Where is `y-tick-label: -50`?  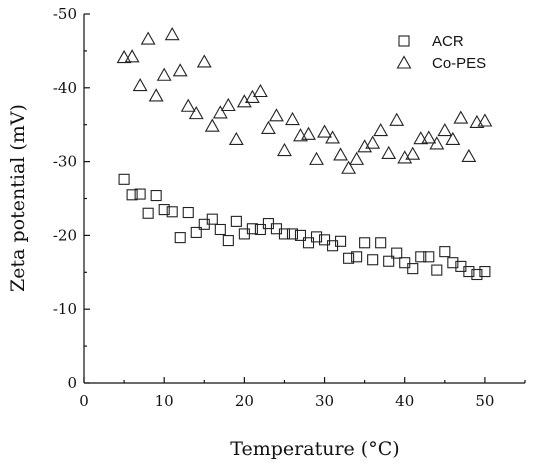 y-tick-label: -50 is located at coordinates (65, 14).